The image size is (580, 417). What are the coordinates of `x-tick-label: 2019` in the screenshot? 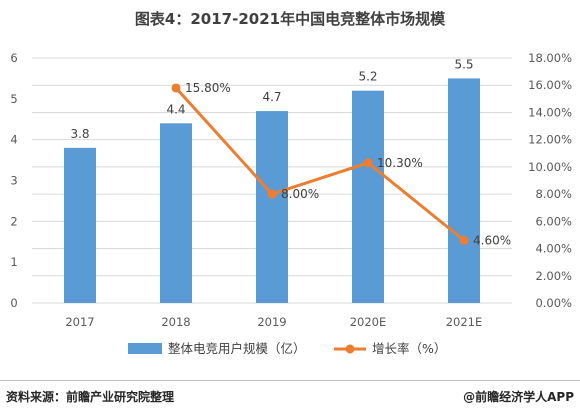 It's located at (271, 322).